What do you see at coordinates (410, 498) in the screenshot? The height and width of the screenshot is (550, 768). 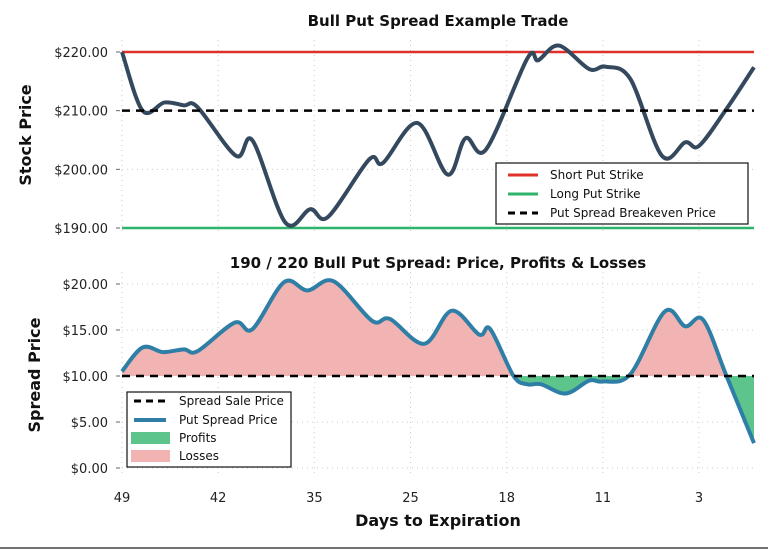 I see `x-tick-label: 25` at bounding box center [410, 498].